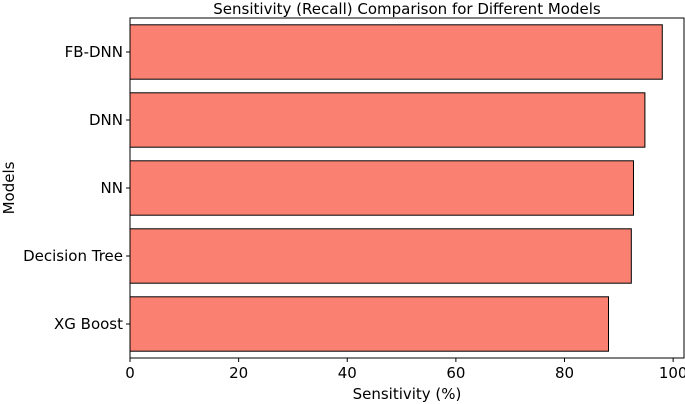 The height and width of the screenshot is (404, 685). I want to click on x-tick-label: 60, so click(455, 373).